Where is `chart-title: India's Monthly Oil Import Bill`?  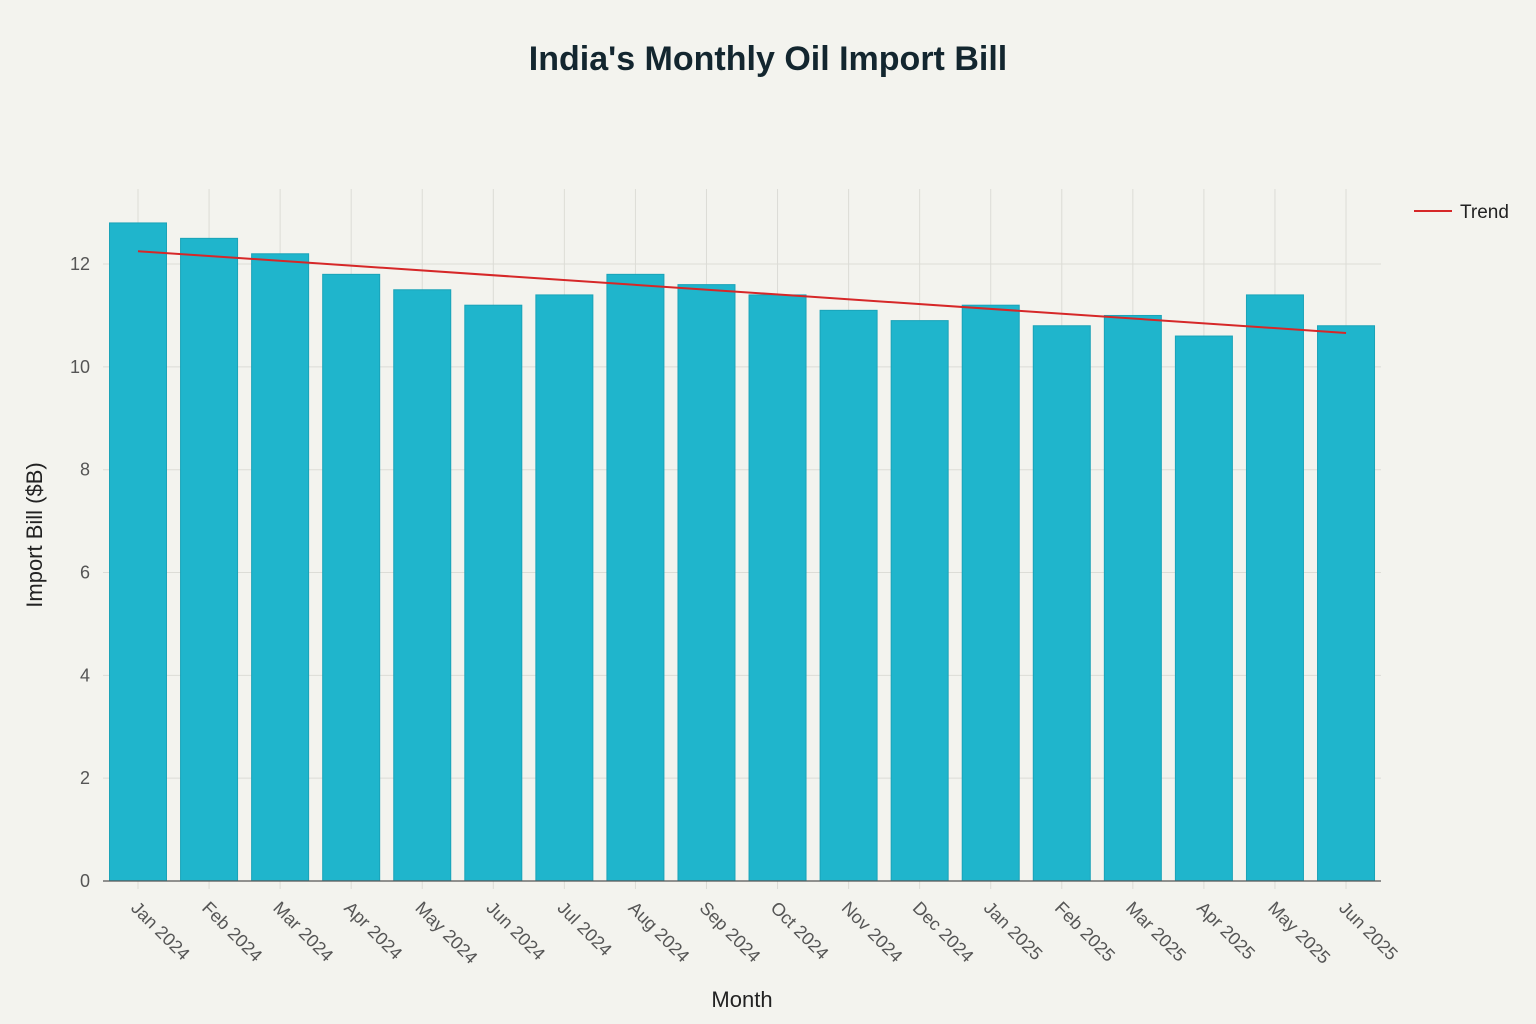 chart-title: India's Monthly Oil Import Bill is located at coordinates (768, 59).